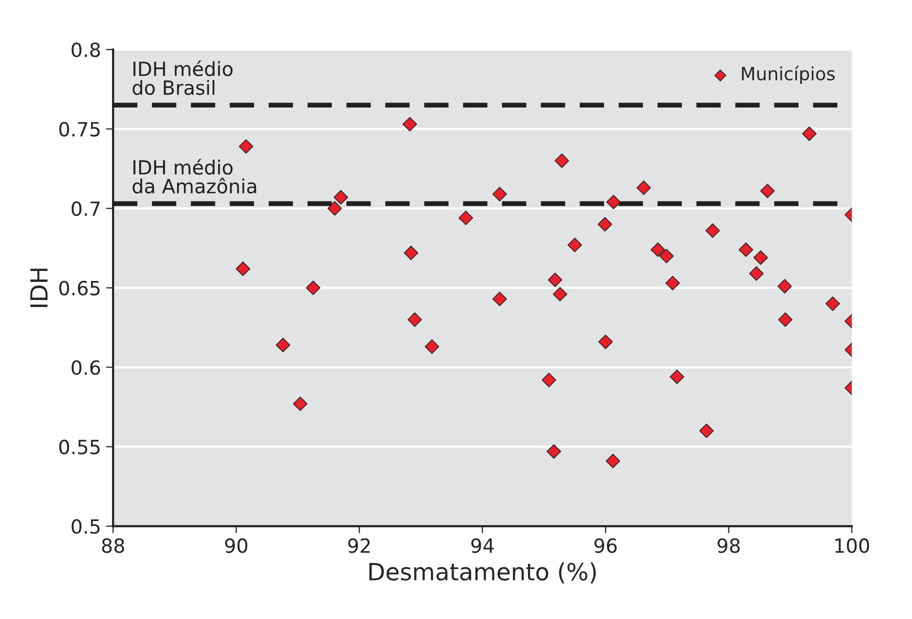 This screenshot has width=912, height=619. Describe the element at coordinates (788, 75) in the screenshot. I see `legend-label: Municípios` at that location.